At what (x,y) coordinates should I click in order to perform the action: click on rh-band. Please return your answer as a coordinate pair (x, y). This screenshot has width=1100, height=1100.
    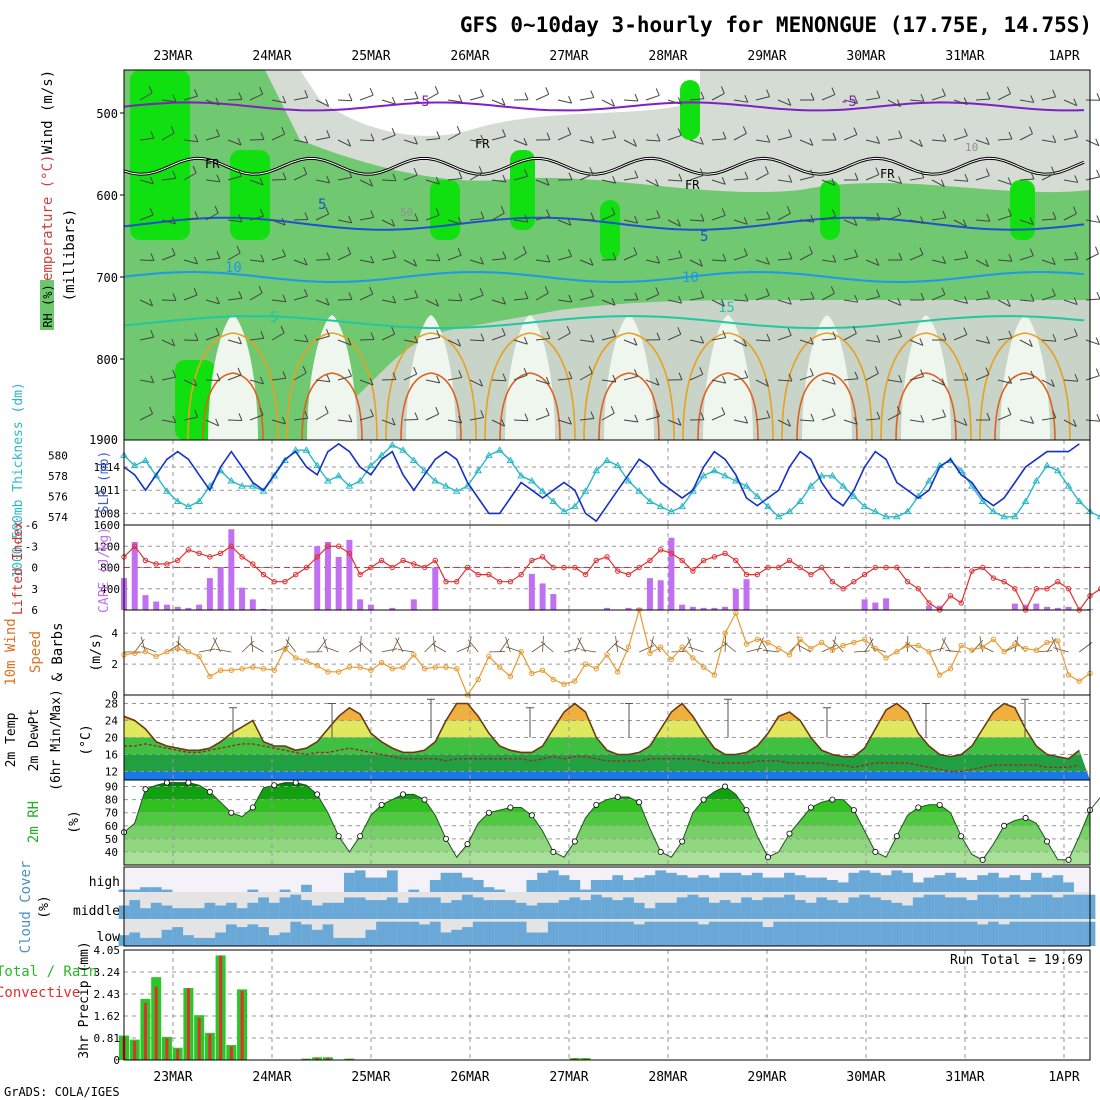
    Looking at the image, I should click on (607, 806).